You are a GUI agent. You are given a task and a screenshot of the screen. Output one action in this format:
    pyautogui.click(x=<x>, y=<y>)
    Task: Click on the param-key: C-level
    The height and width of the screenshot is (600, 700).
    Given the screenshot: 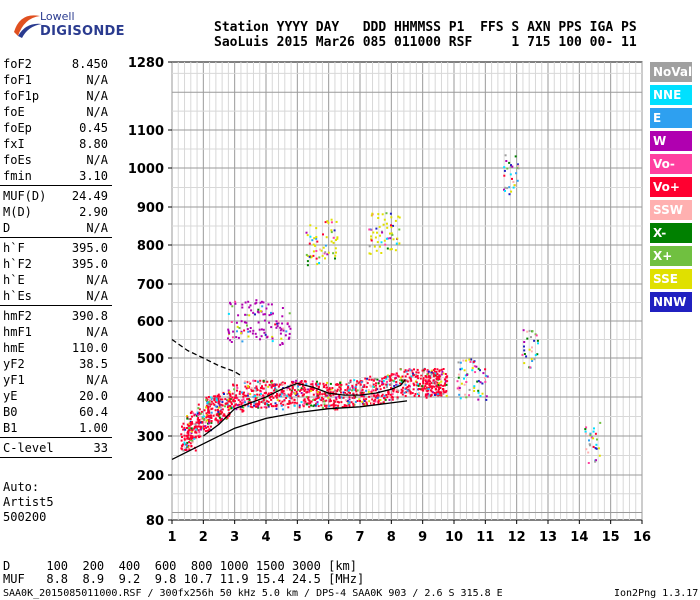 What is the action you would take?
    pyautogui.click(x=28, y=448)
    